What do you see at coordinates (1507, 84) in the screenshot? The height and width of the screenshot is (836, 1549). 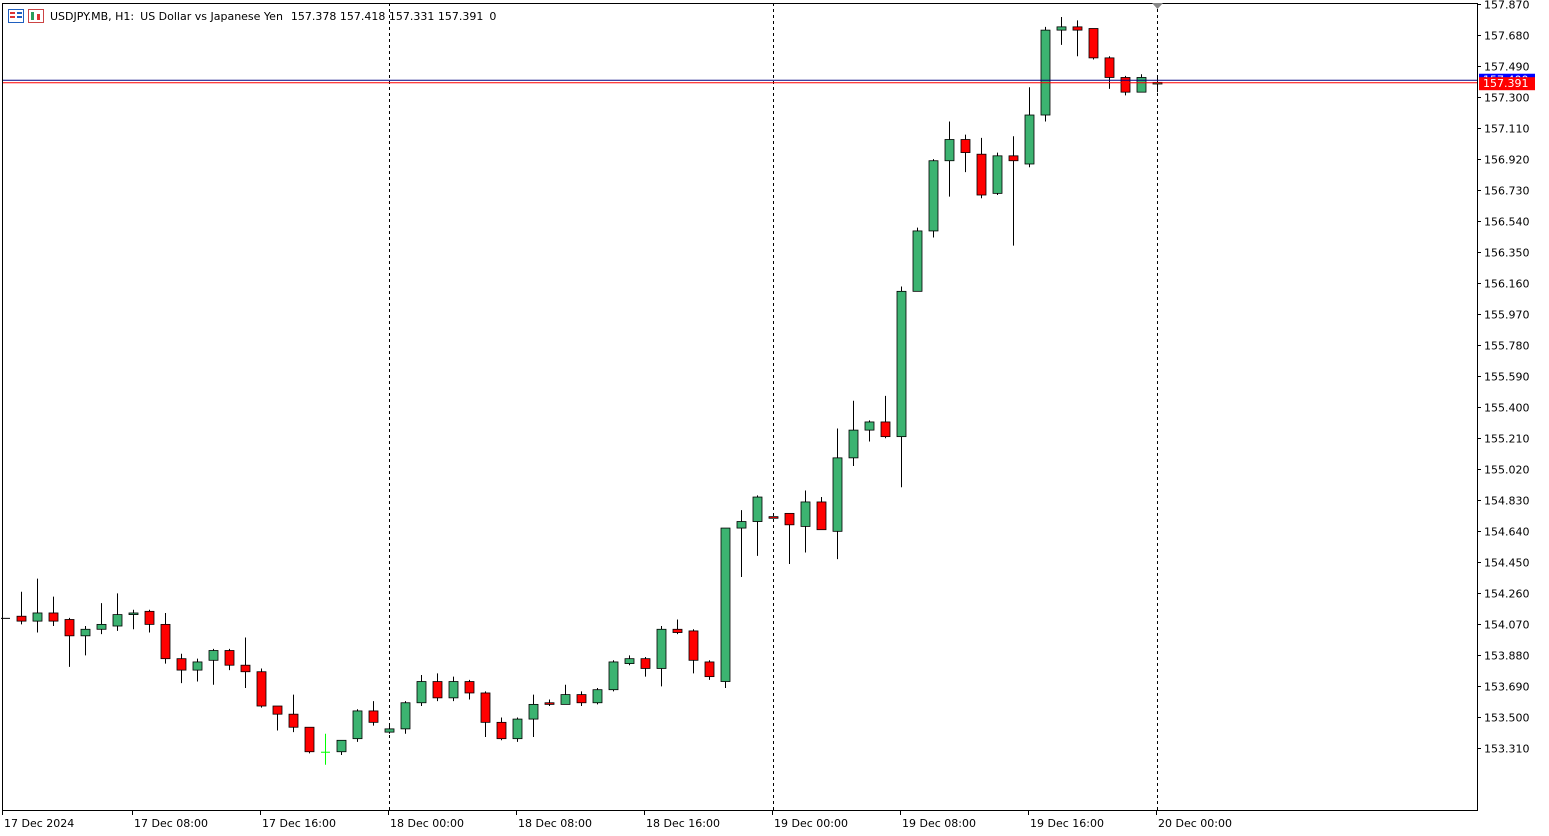 I see `bid-price-tag` at bounding box center [1507, 84].